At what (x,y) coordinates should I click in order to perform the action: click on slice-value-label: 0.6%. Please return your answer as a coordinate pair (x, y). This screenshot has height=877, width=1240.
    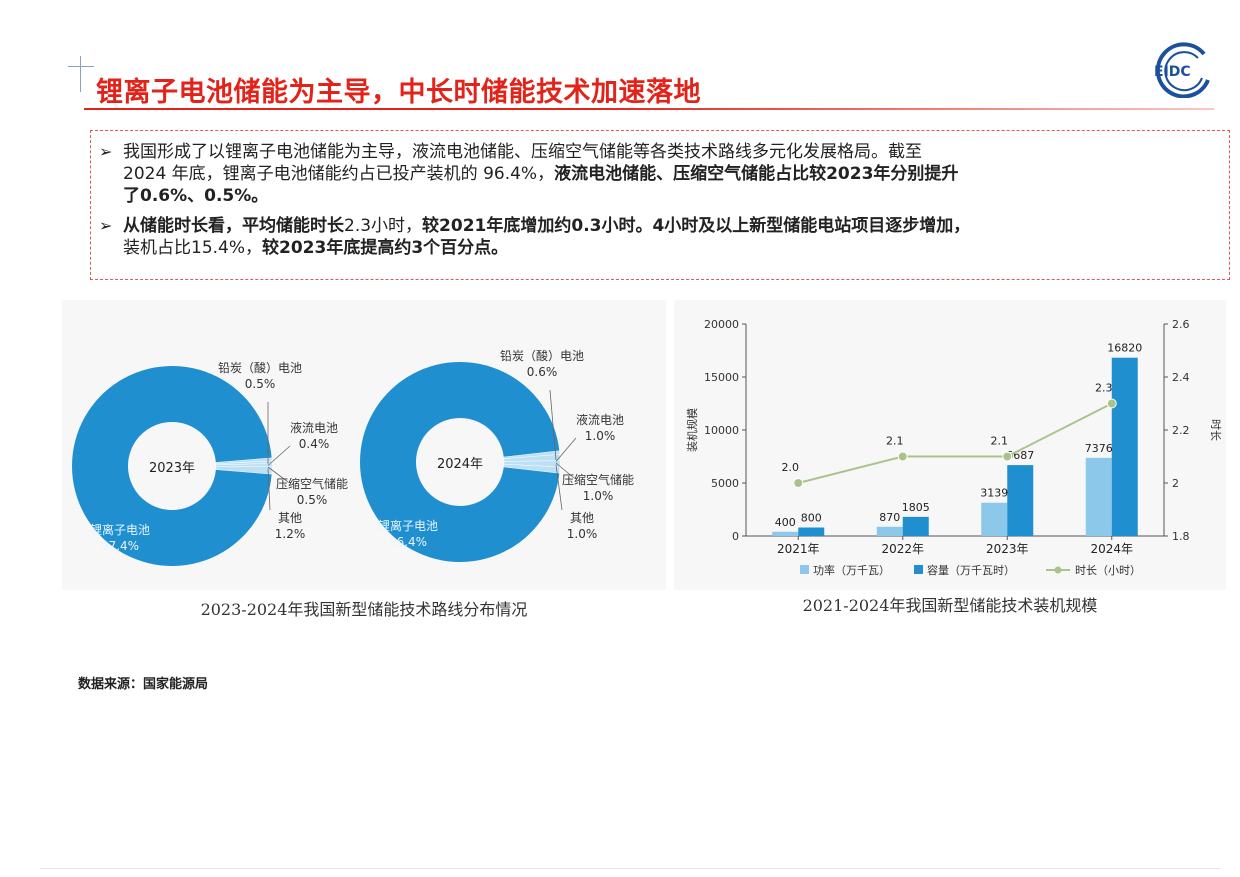
    Looking at the image, I should click on (542, 372).